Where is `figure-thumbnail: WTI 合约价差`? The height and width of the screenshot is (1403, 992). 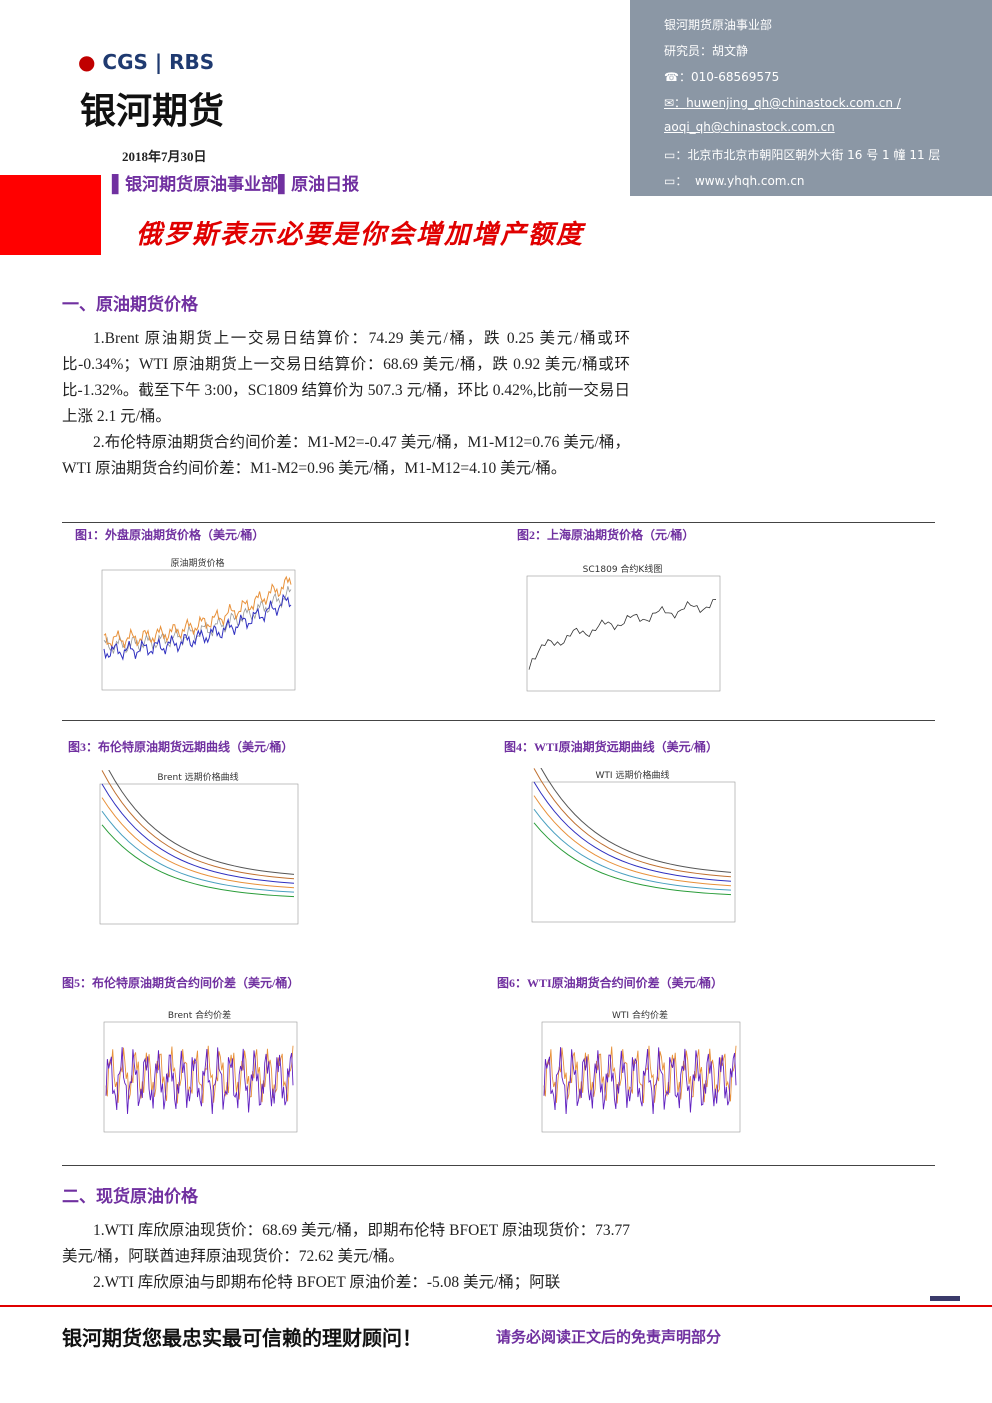 figure-thumbnail: WTI 合约价差 is located at coordinates (641, 1071).